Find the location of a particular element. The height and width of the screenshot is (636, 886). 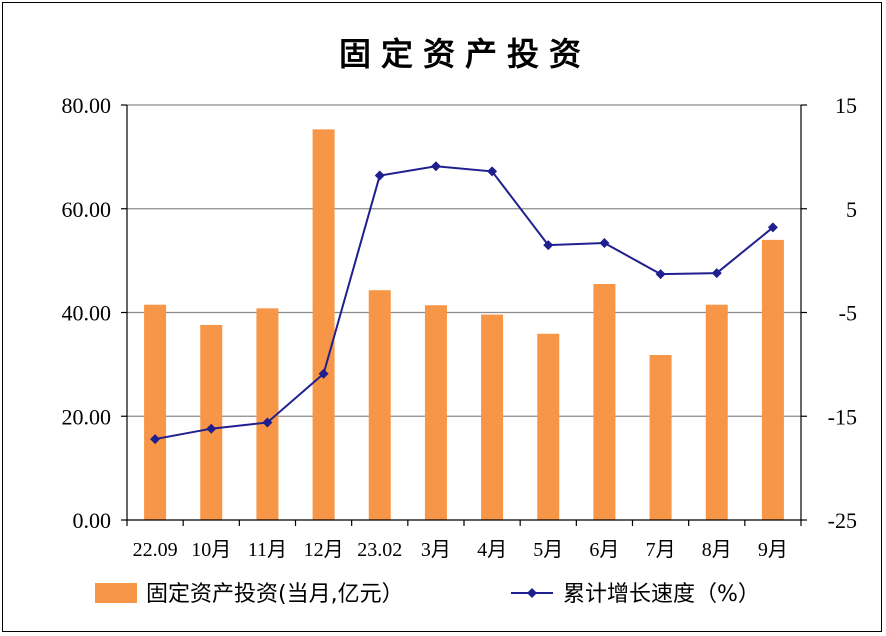

legend-line-marker is located at coordinates (532, 593).